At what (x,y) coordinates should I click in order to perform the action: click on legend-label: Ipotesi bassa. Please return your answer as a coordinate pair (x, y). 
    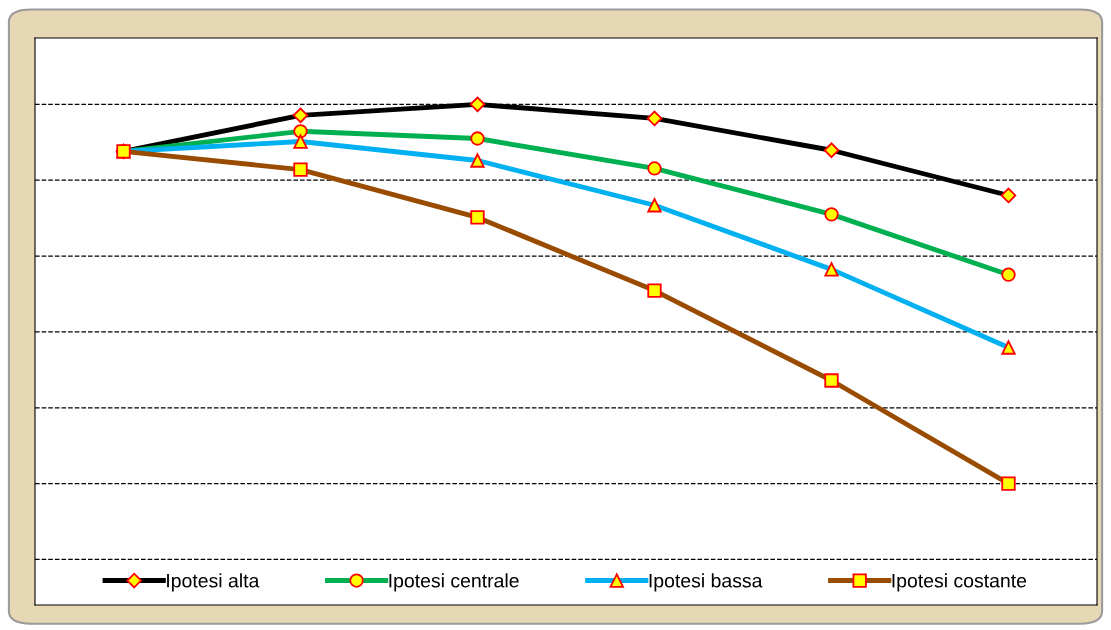
    Looking at the image, I should click on (706, 582).